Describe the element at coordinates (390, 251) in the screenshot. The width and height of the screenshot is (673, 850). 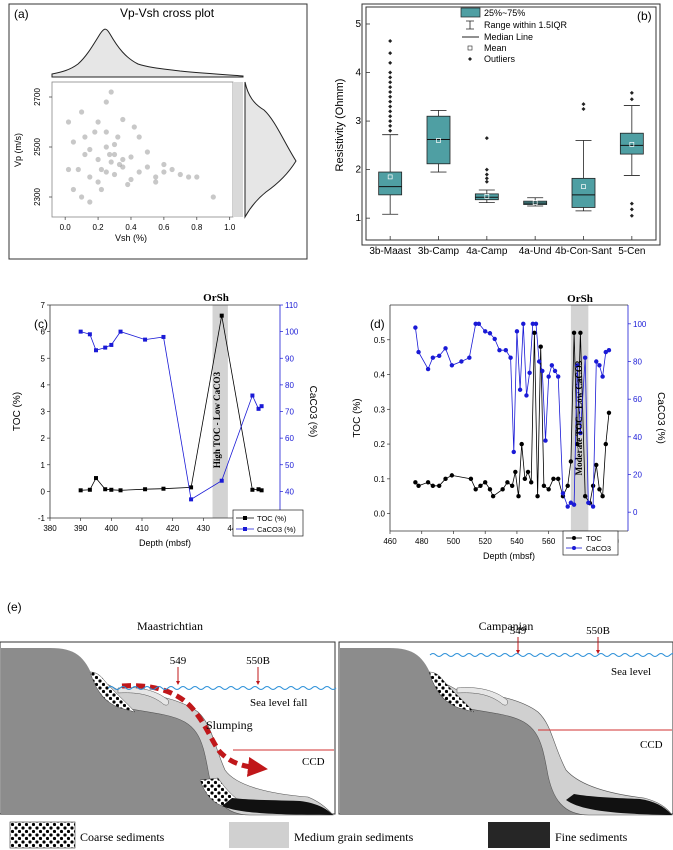
I see `category-label: 3b-Maast` at that location.